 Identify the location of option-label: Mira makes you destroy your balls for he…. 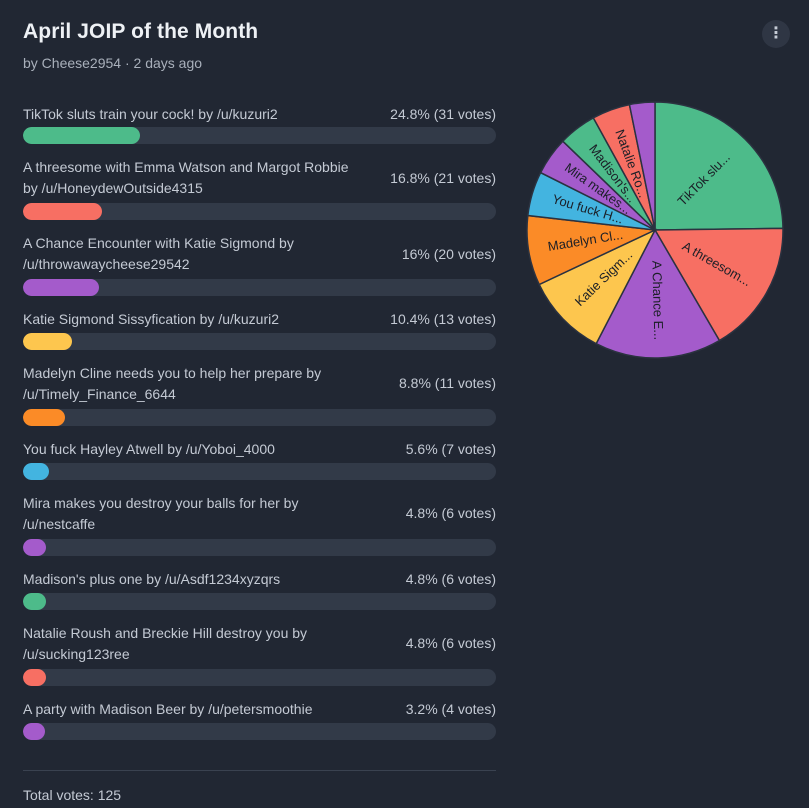
(161, 513).